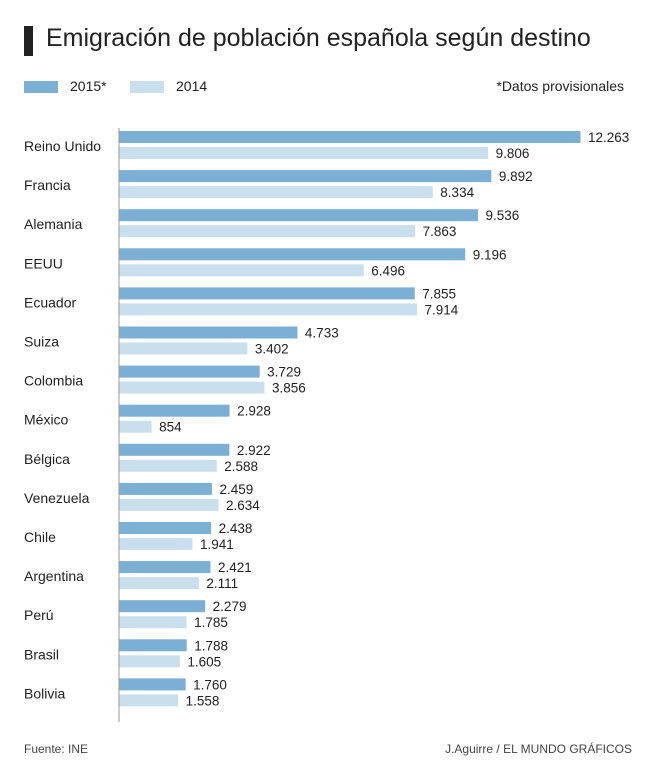  Describe the element at coordinates (440, 231) in the screenshot. I see `value-label-2014-alemania: 7.863` at that location.